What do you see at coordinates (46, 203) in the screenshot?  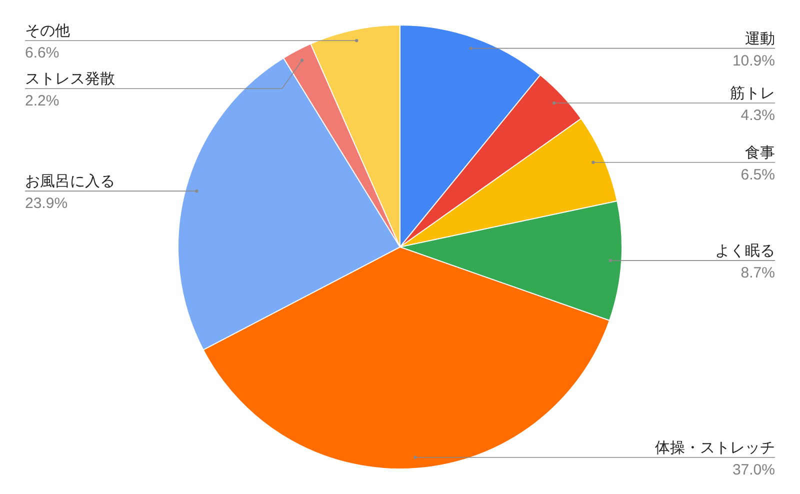 I see `data-label: 23.9%` at bounding box center [46, 203].